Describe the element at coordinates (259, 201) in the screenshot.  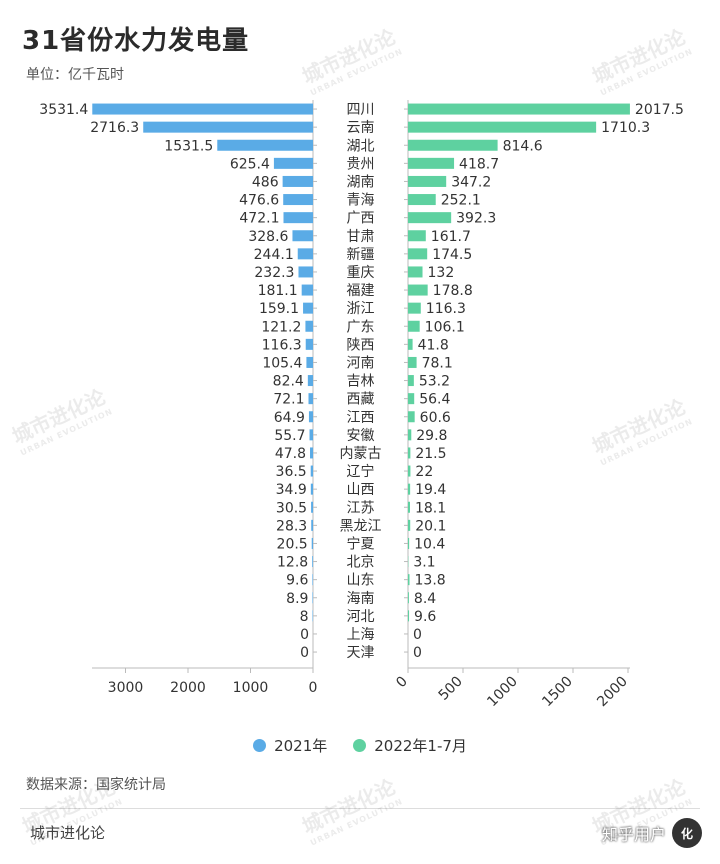
I see `data-label-2021: 476.6` at that location.